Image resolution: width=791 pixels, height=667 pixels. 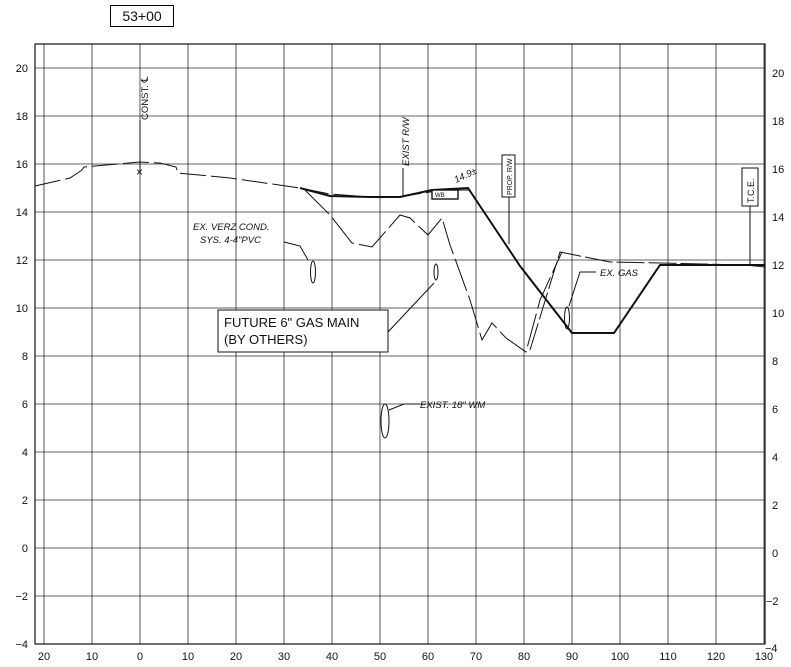 I want to click on left-tick-label: 16, so click(x=22, y=165).